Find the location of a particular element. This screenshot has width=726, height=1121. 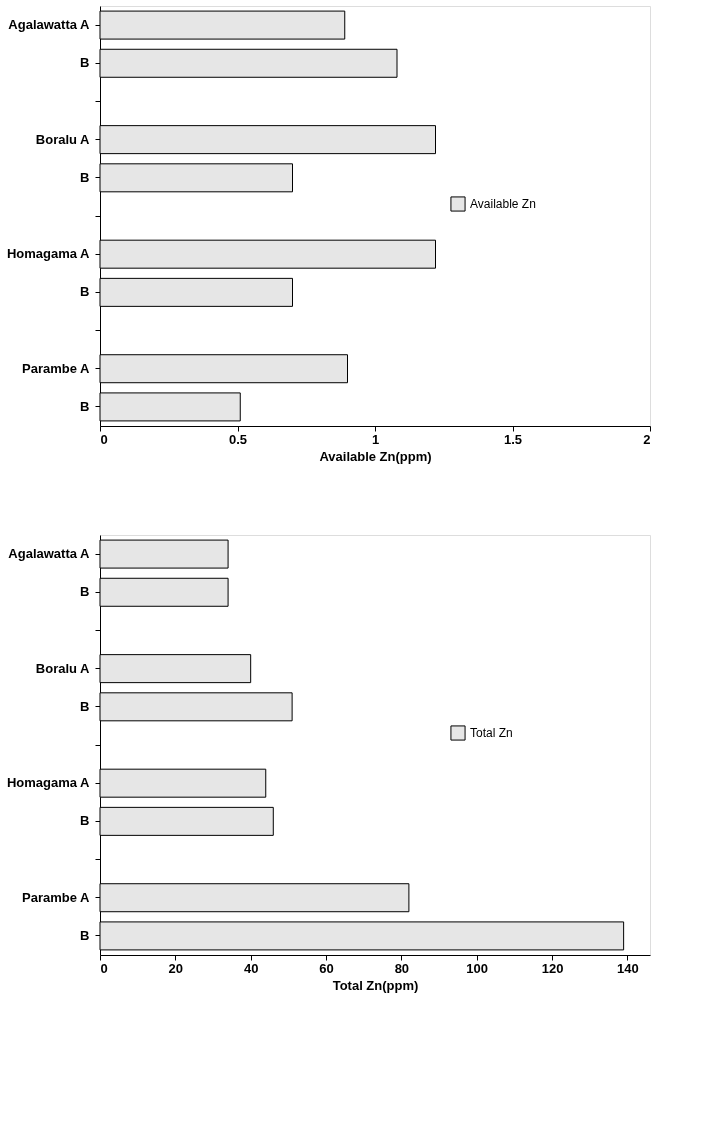

x-tick-label: 140 is located at coordinates (628, 968).